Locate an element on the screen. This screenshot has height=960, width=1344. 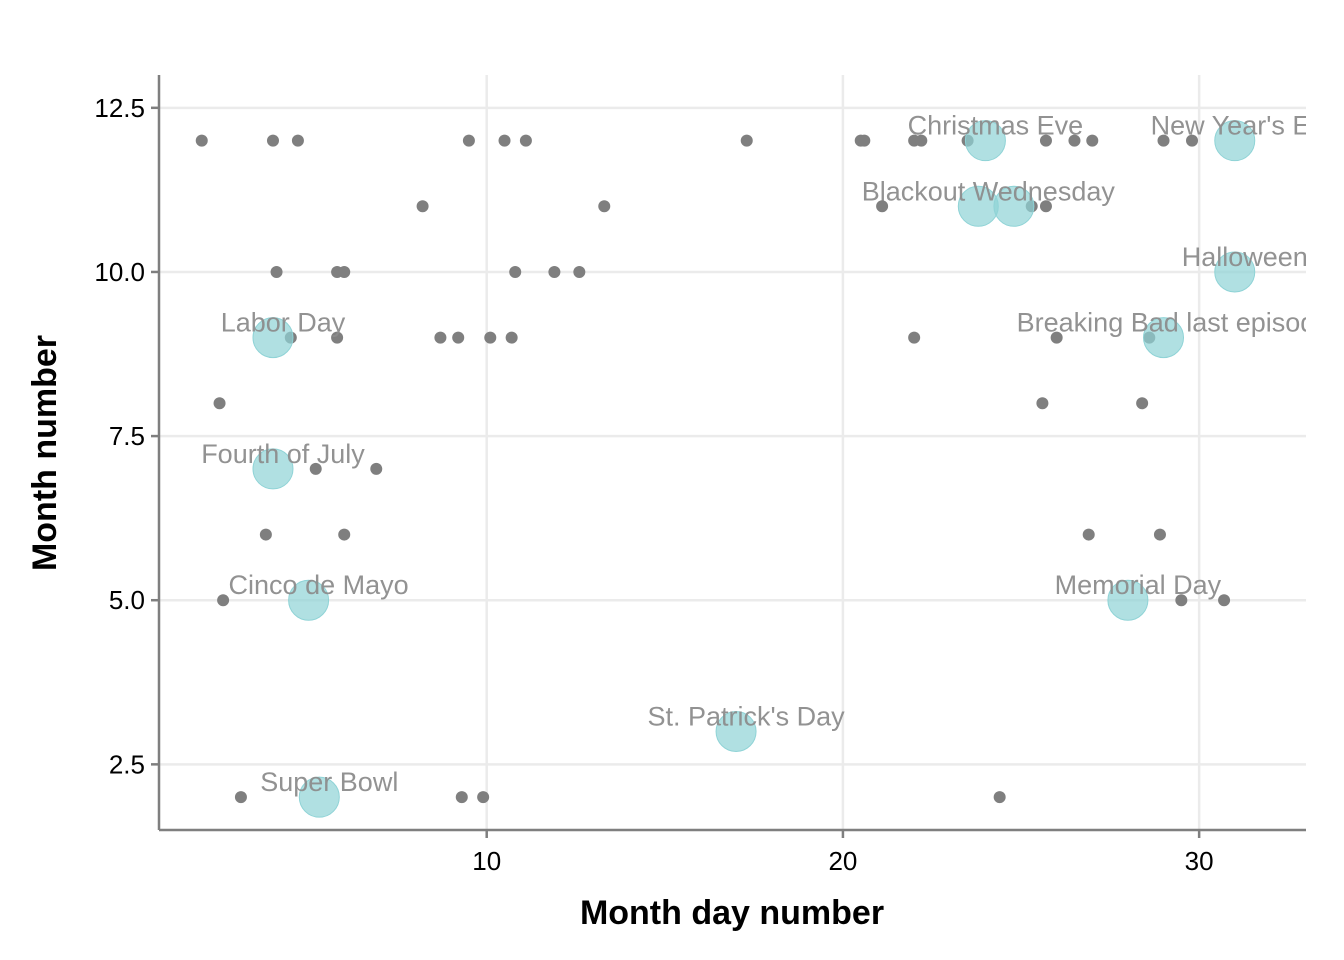
y-axis-title: Month number is located at coordinates (45, 453).